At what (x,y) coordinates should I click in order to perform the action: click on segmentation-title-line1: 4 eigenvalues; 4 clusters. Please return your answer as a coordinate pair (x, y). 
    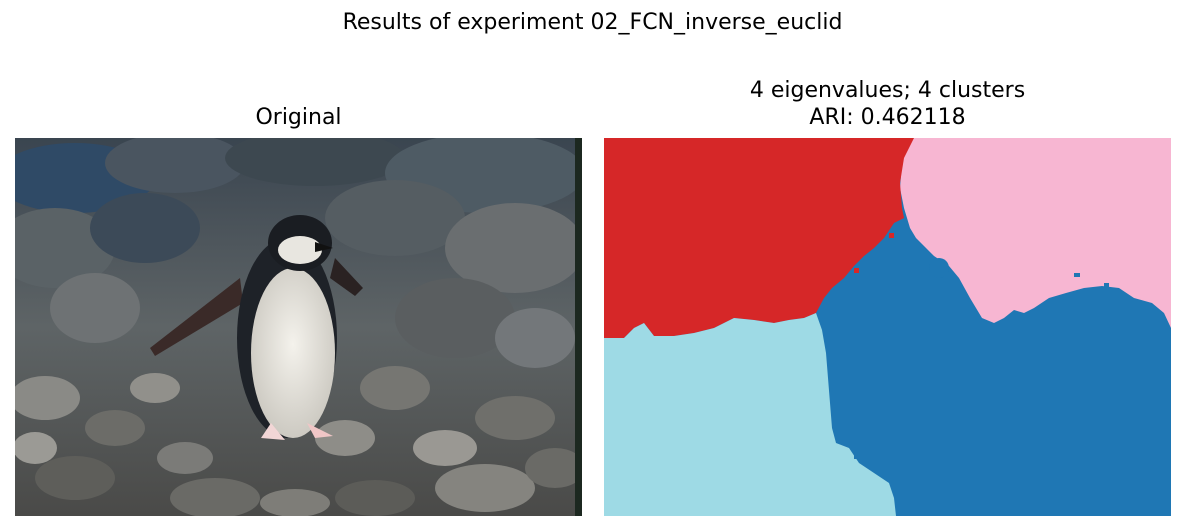
    Looking at the image, I should click on (887, 90).